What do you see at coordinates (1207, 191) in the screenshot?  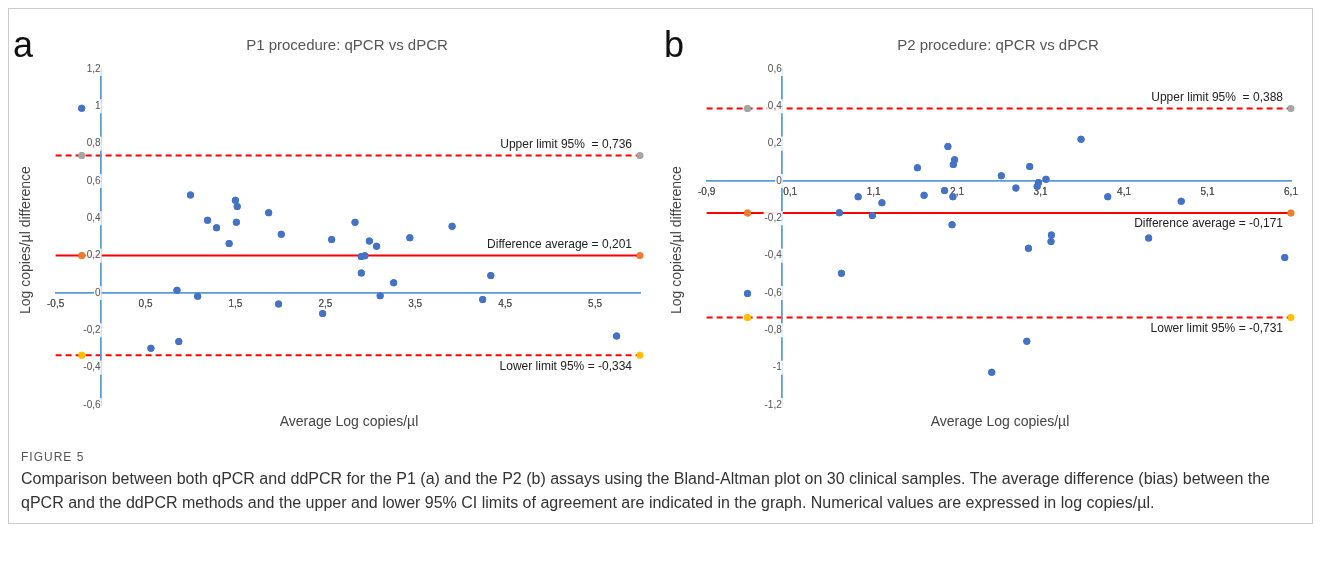 I see `x-tick-label: 5,1` at bounding box center [1207, 191].